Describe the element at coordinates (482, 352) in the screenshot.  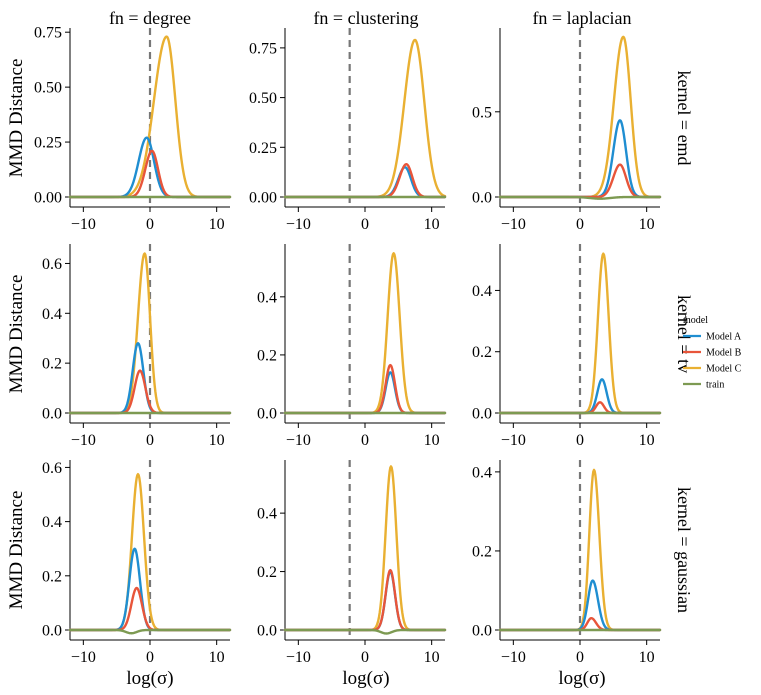
I see `panel-r2-c3-y-tick-label-1: 0.2` at that location.